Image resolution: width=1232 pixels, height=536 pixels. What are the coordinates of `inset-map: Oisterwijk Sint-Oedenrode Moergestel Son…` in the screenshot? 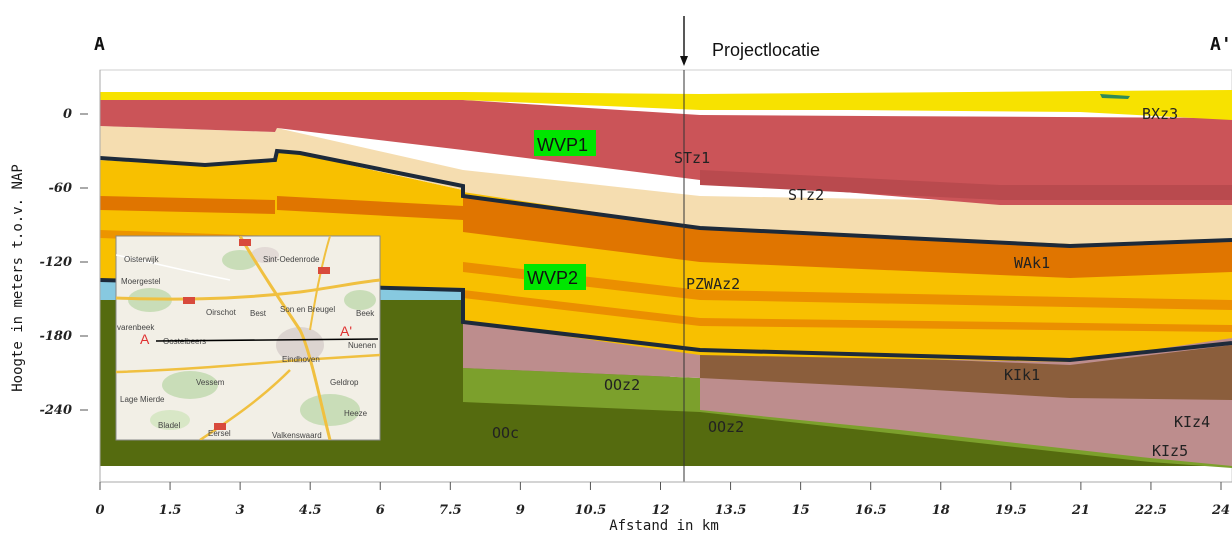 It's located at (248, 338).